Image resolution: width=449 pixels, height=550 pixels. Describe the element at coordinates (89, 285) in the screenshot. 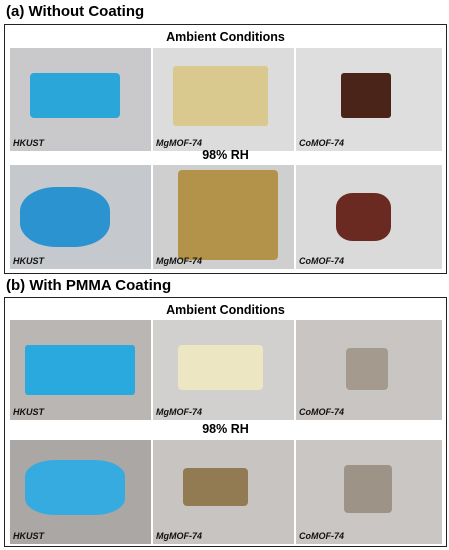

I see `panel-title: (b) With PMMA Coating` at that location.